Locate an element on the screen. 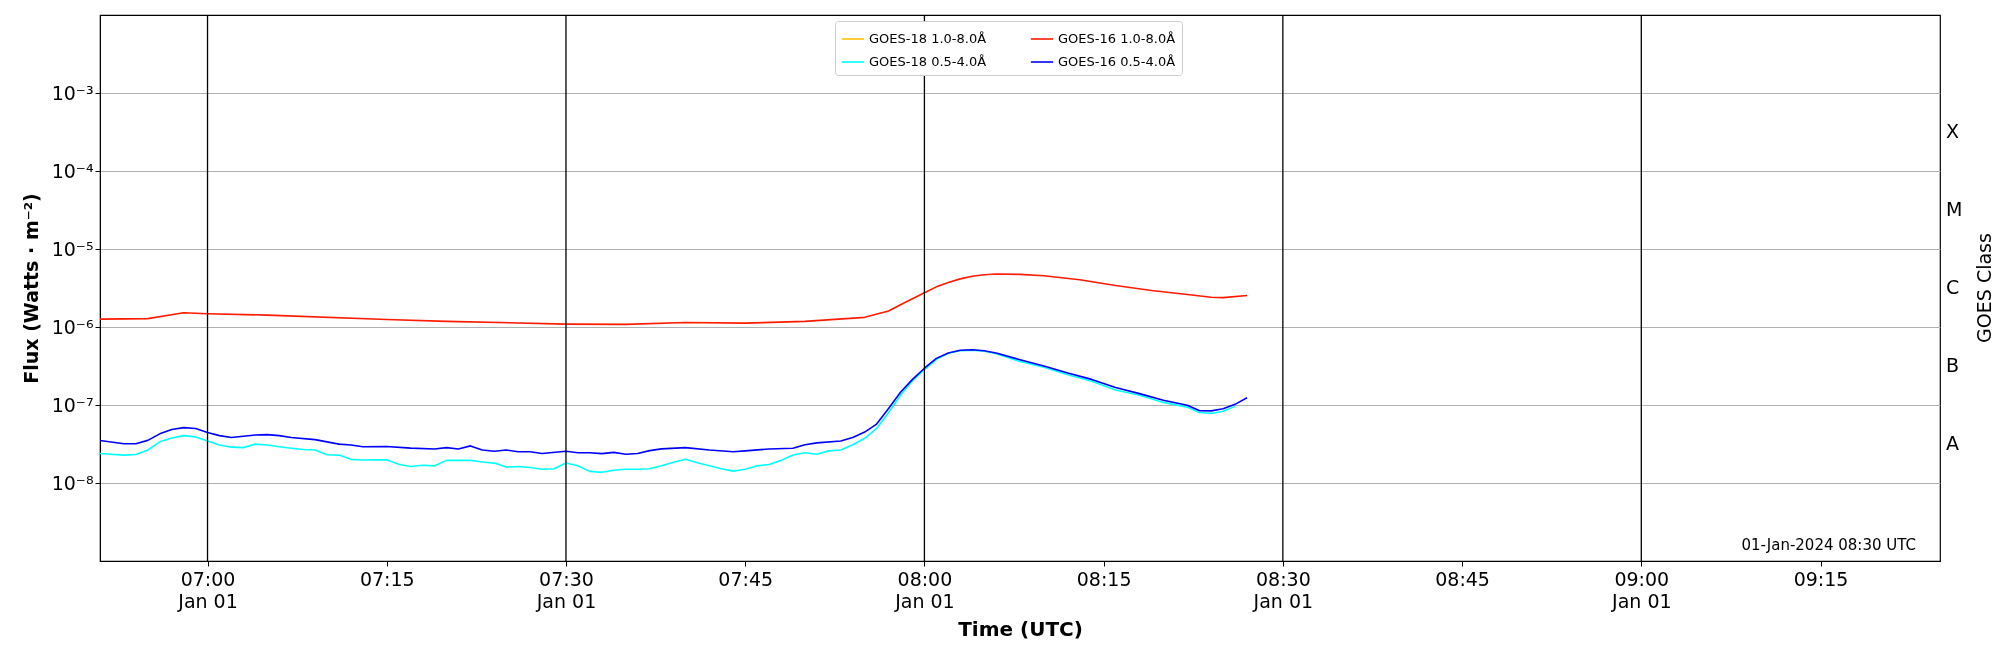  x-tick-label: 08:30 Jan 01 is located at coordinates (1283, 589).